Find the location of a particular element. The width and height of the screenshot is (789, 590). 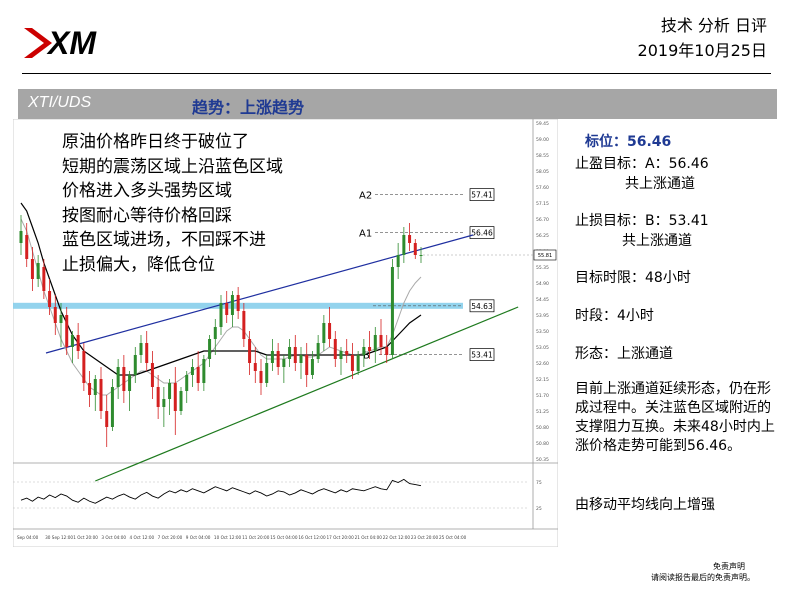

price-tick-label: 52.15 is located at coordinates (542, 380).